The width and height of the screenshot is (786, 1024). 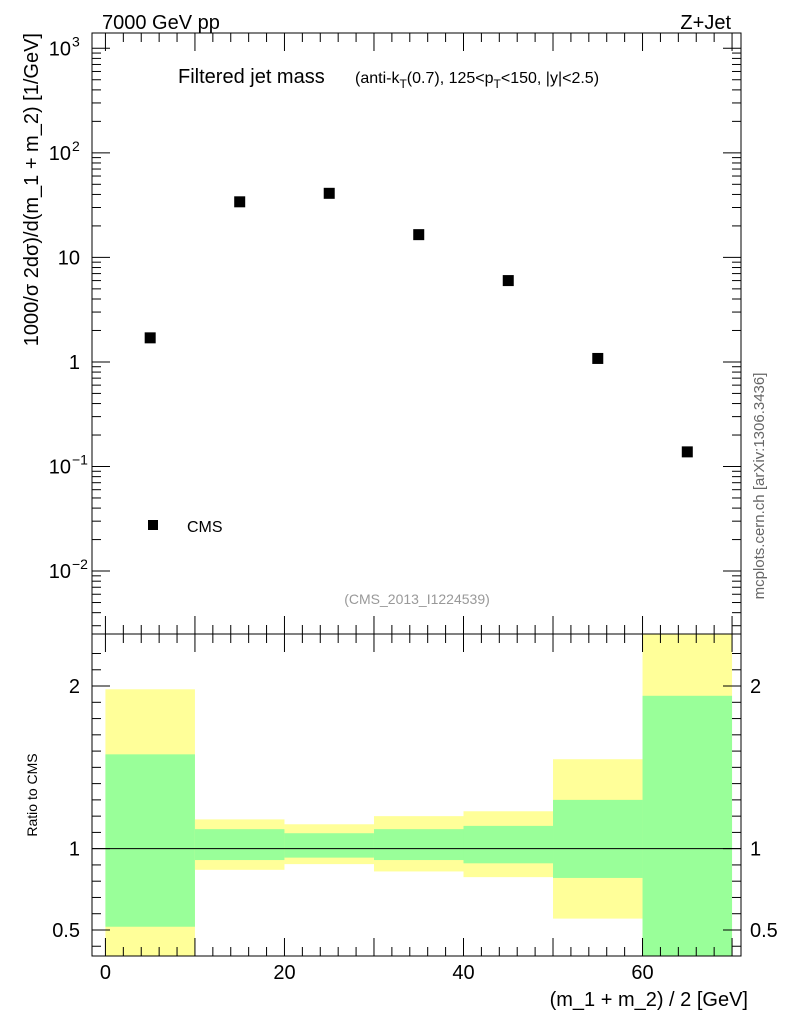 I want to click on ratio-x-tick-label: 60, so click(x=642, y=973).